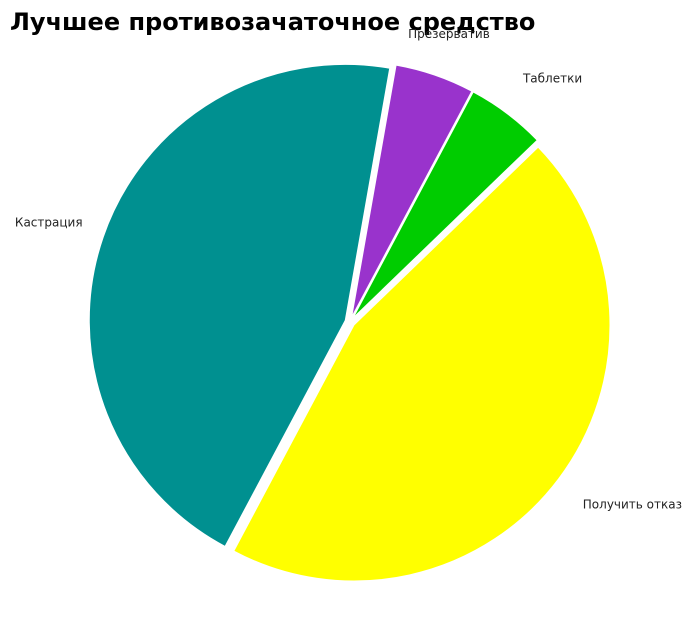 This screenshot has height=618, width=700. Describe the element at coordinates (49, 223) in the screenshot. I see `slice-label: Кастрация` at that location.